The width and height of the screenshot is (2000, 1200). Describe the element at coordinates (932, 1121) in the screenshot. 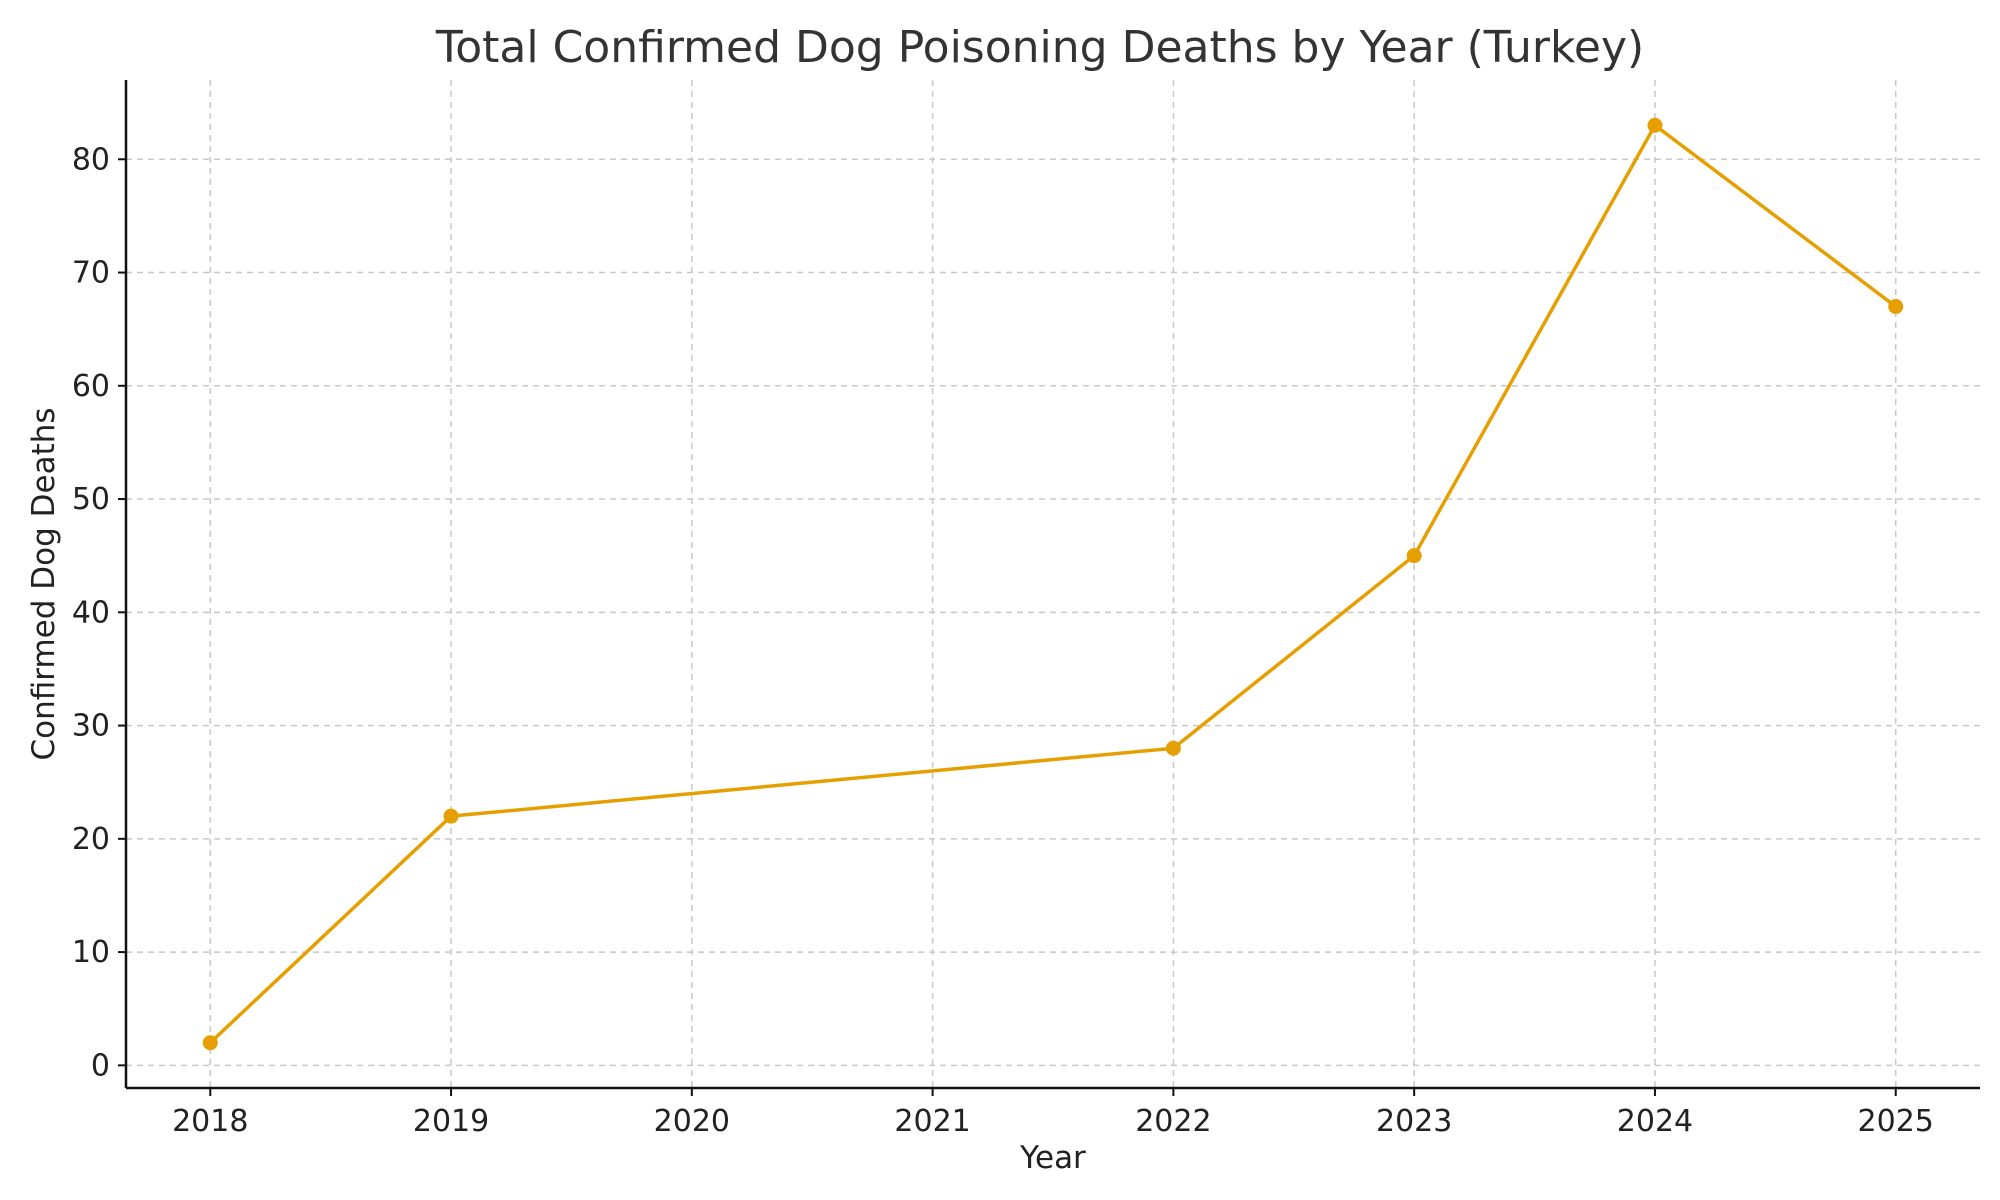

I see `x-tick-label: 2021` at that location.